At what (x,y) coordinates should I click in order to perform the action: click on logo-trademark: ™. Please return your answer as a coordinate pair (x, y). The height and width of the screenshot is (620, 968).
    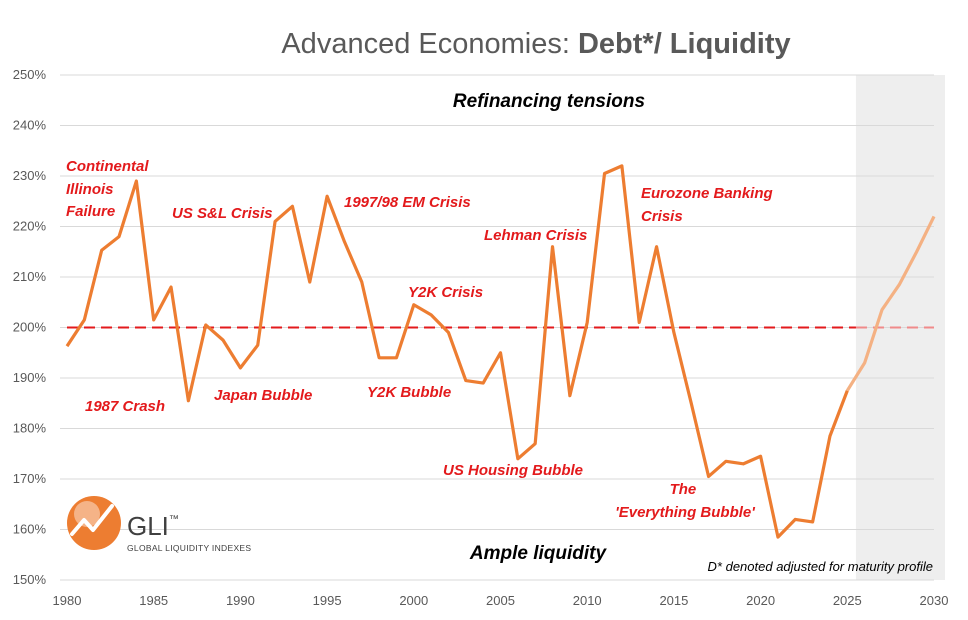
    Looking at the image, I should click on (174, 519).